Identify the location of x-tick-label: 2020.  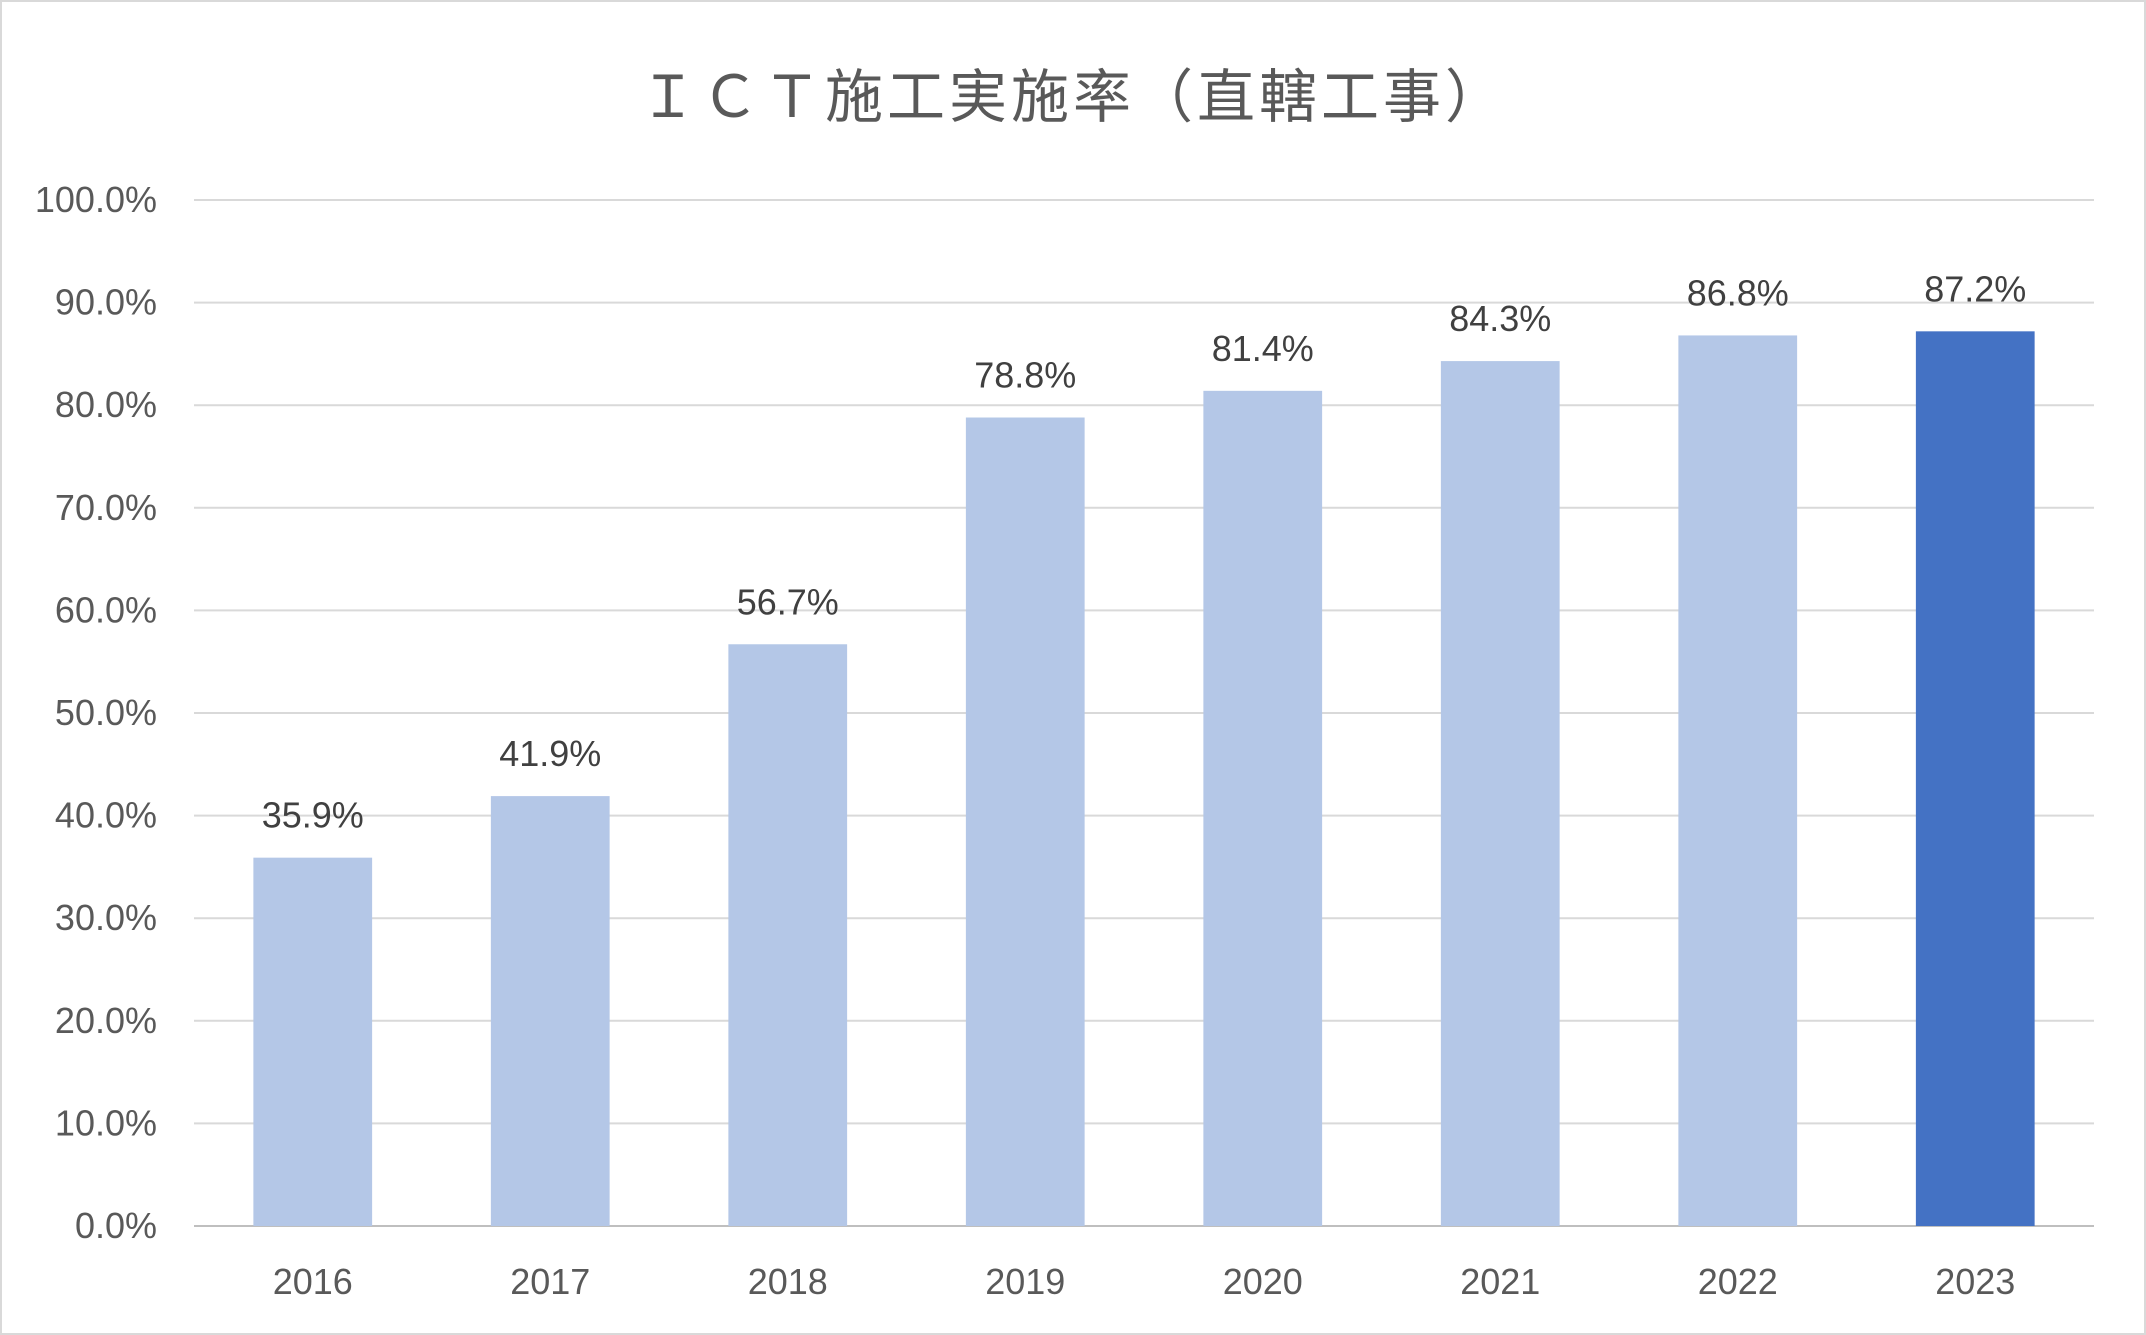
(1263, 1281).